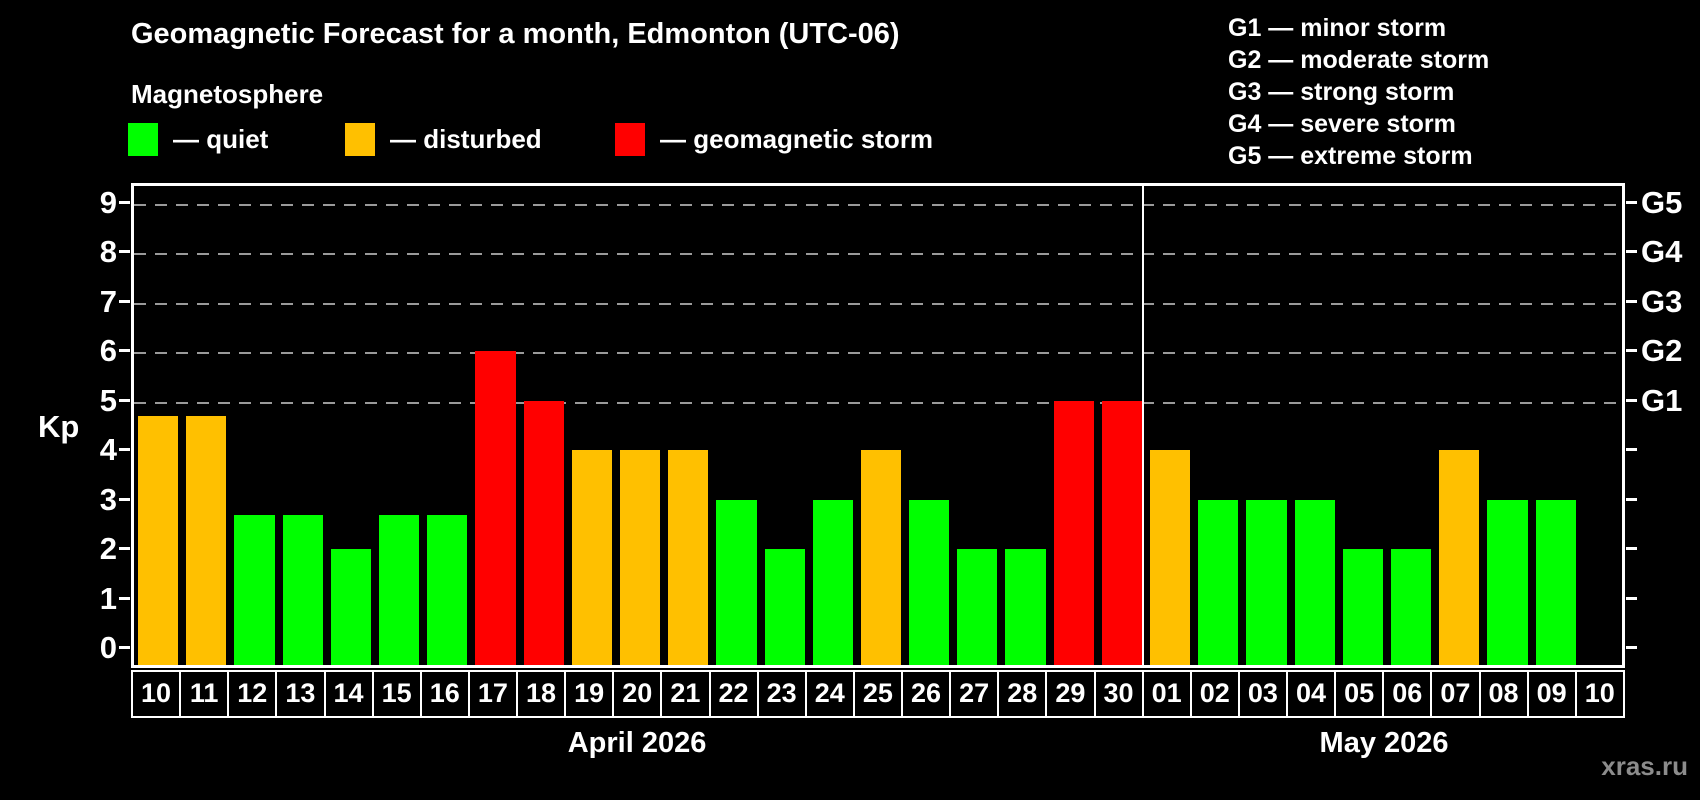 The image size is (1700, 800). I want to click on date-cell-29: 09, so click(1551, 694).